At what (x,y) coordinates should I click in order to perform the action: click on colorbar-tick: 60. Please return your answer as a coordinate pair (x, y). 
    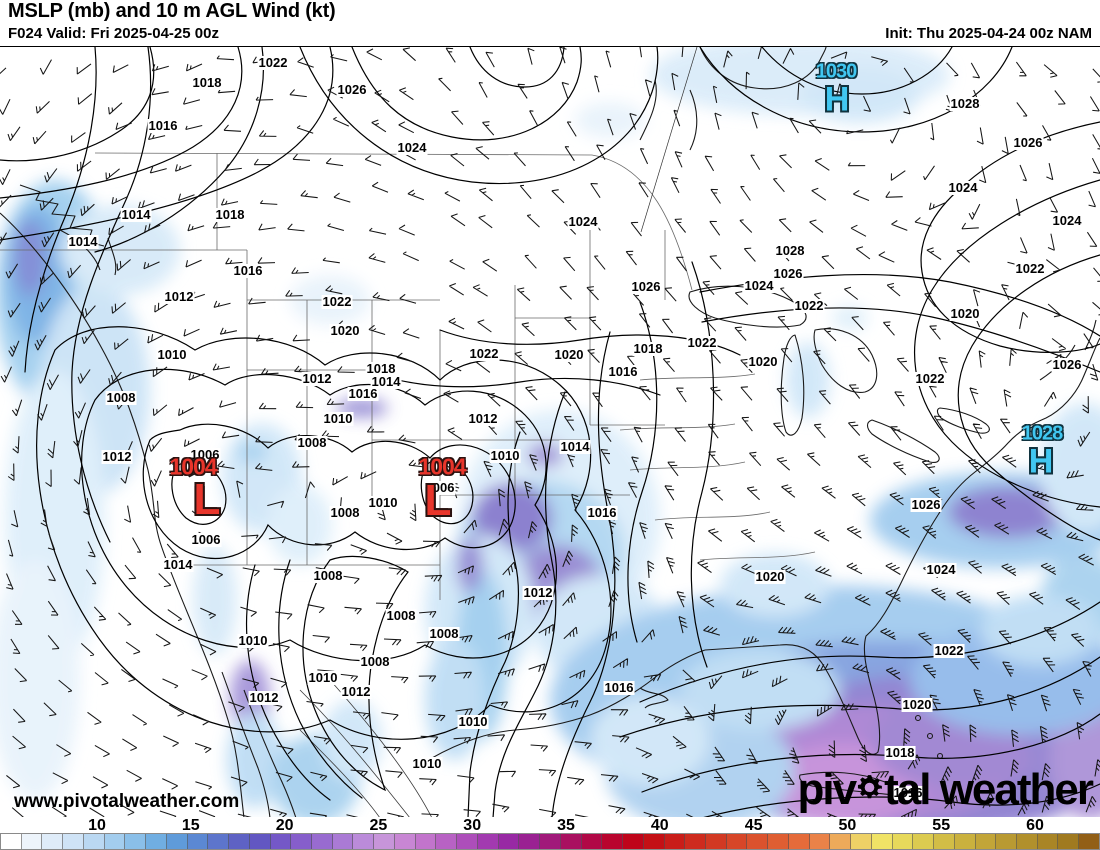
    Looking at the image, I should click on (1035, 825).